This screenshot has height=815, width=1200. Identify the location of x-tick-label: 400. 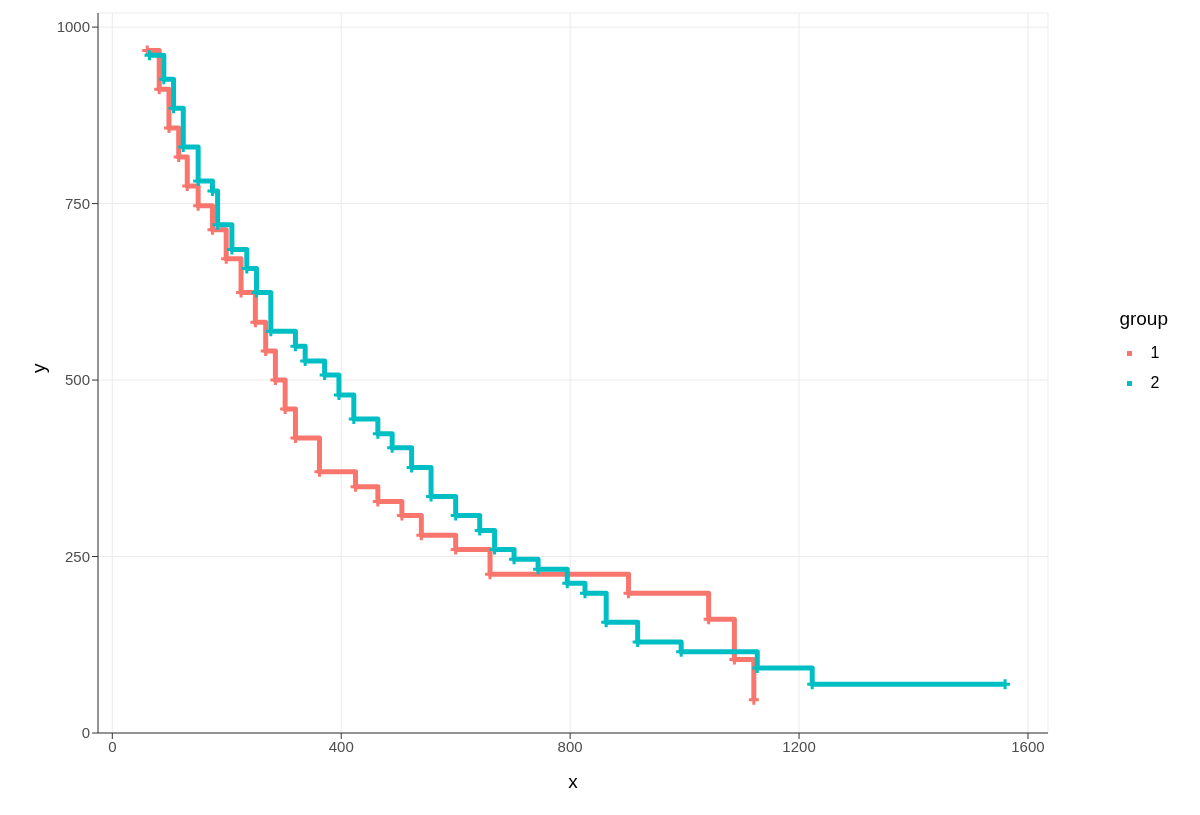
(341, 746).